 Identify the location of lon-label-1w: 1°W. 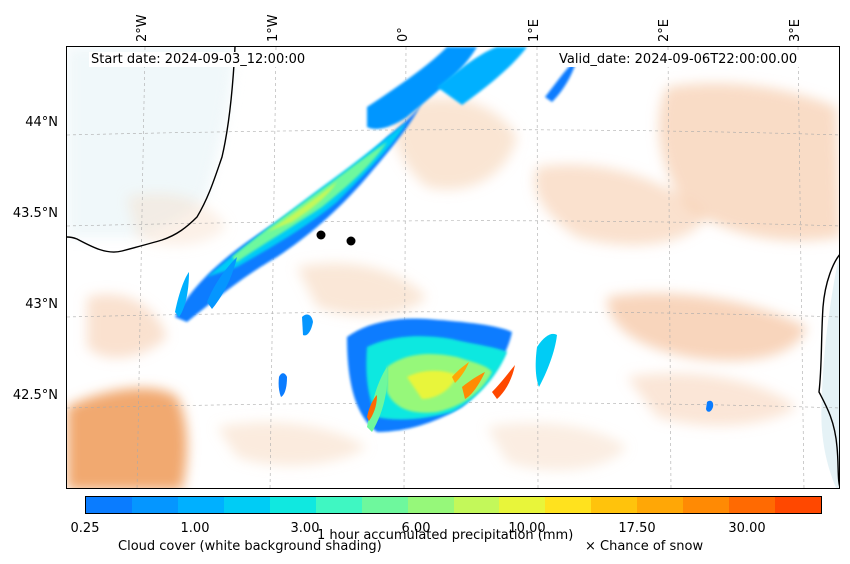
(273, 28).